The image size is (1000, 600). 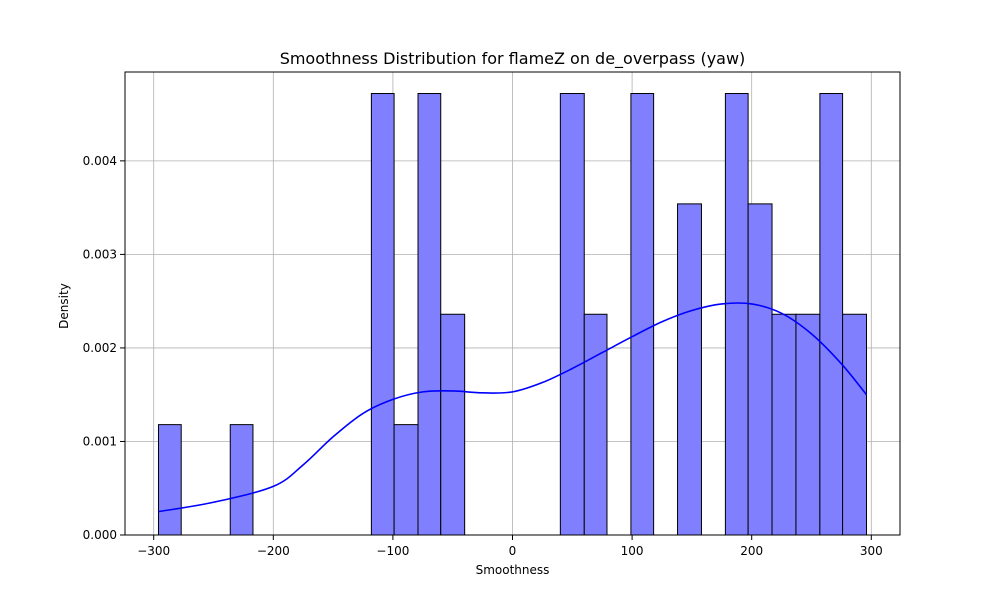 I want to click on x-tick-label: −100, so click(x=392, y=551).